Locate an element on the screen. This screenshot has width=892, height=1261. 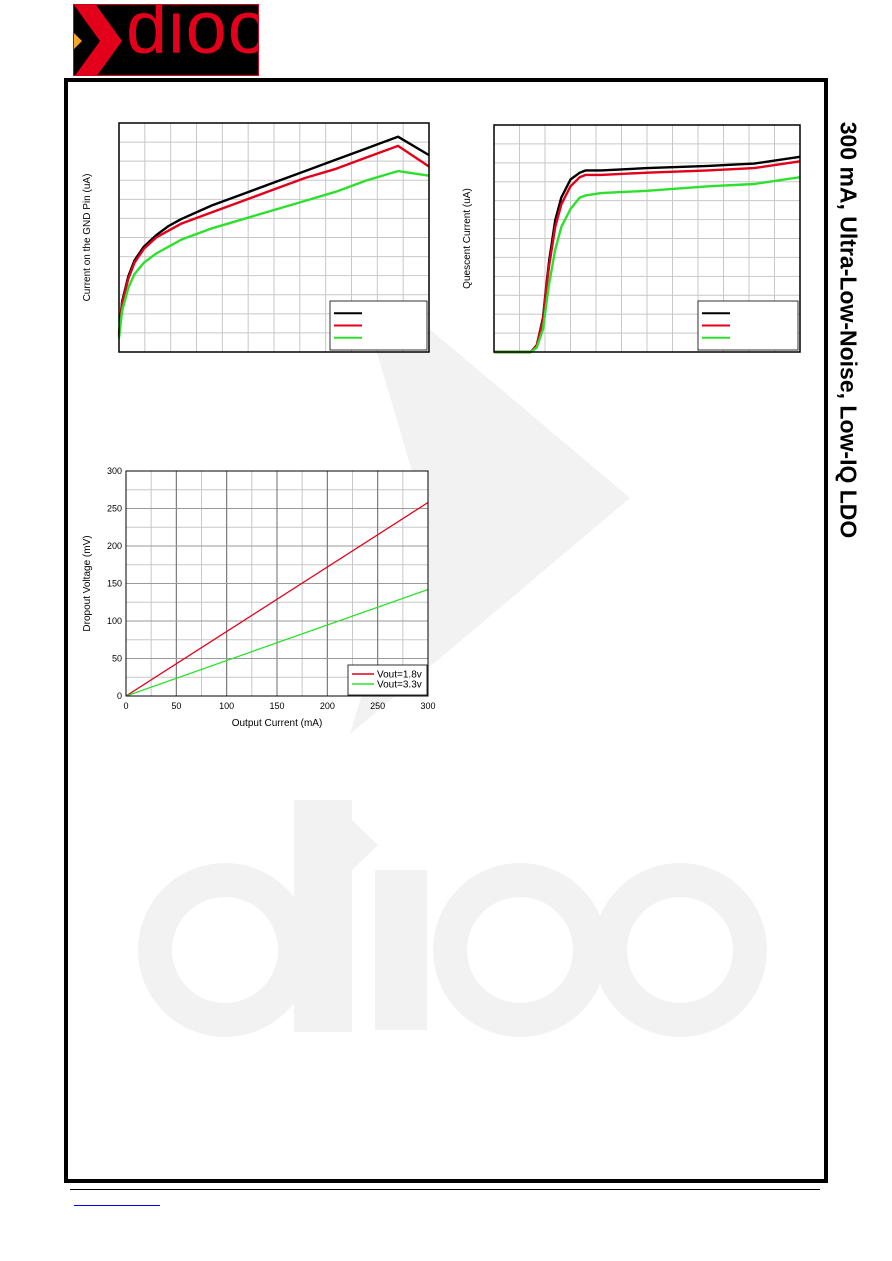
brand-logo: dioo is located at coordinates (166, 40).